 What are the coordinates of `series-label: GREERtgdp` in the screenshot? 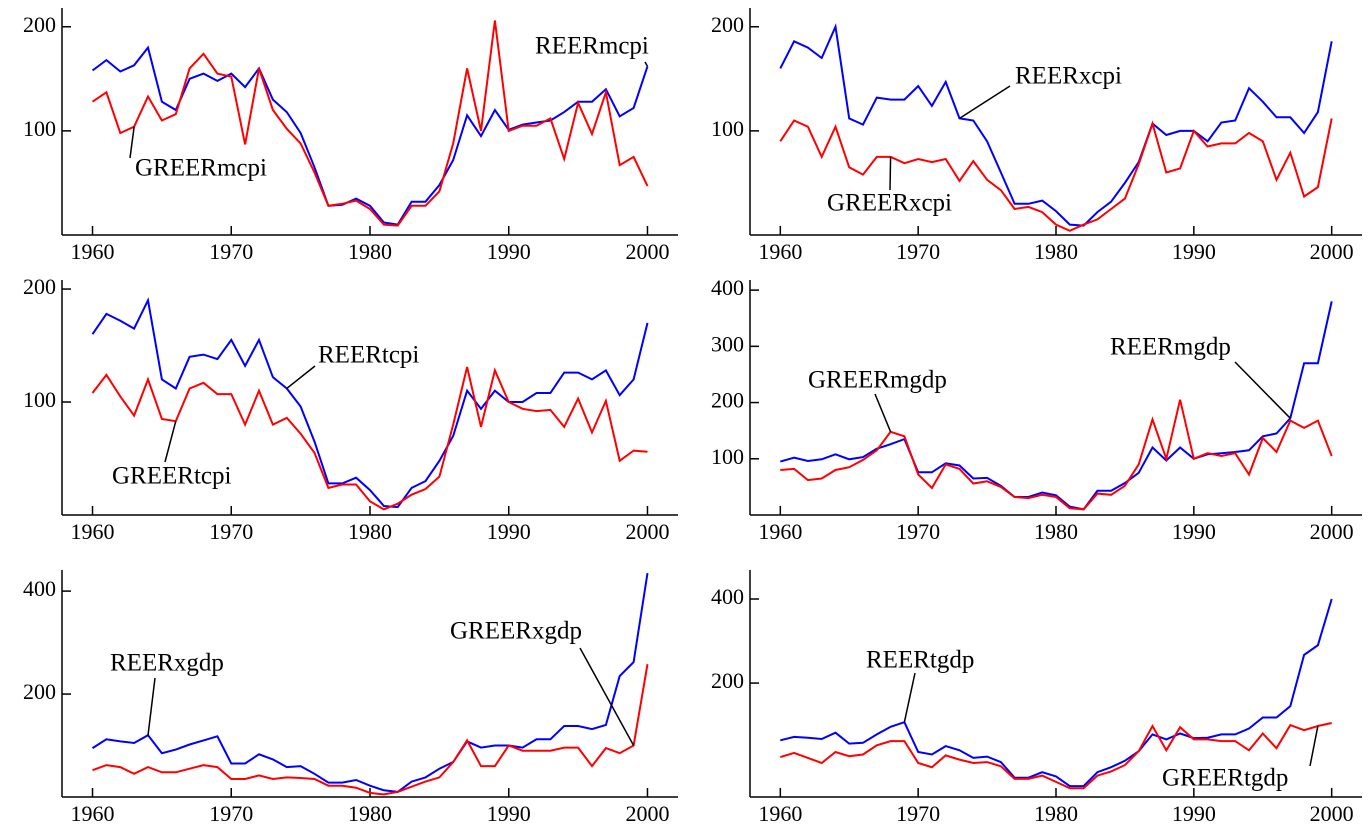 It's located at (1225, 778).